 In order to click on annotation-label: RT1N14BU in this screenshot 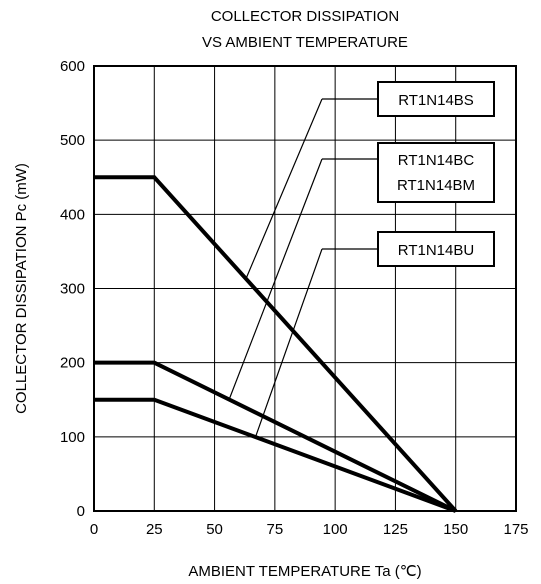, I will do `click(436, 250)`.